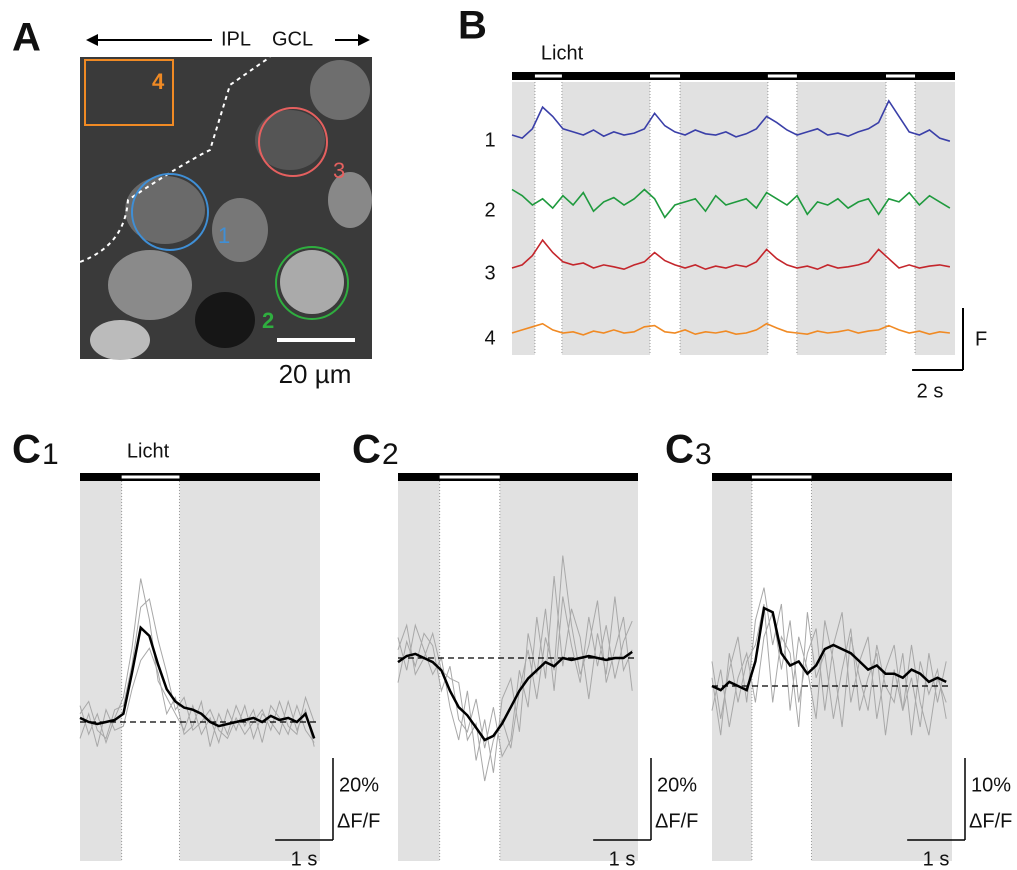  I want to click on region-label: IPL, so click(236, 39).